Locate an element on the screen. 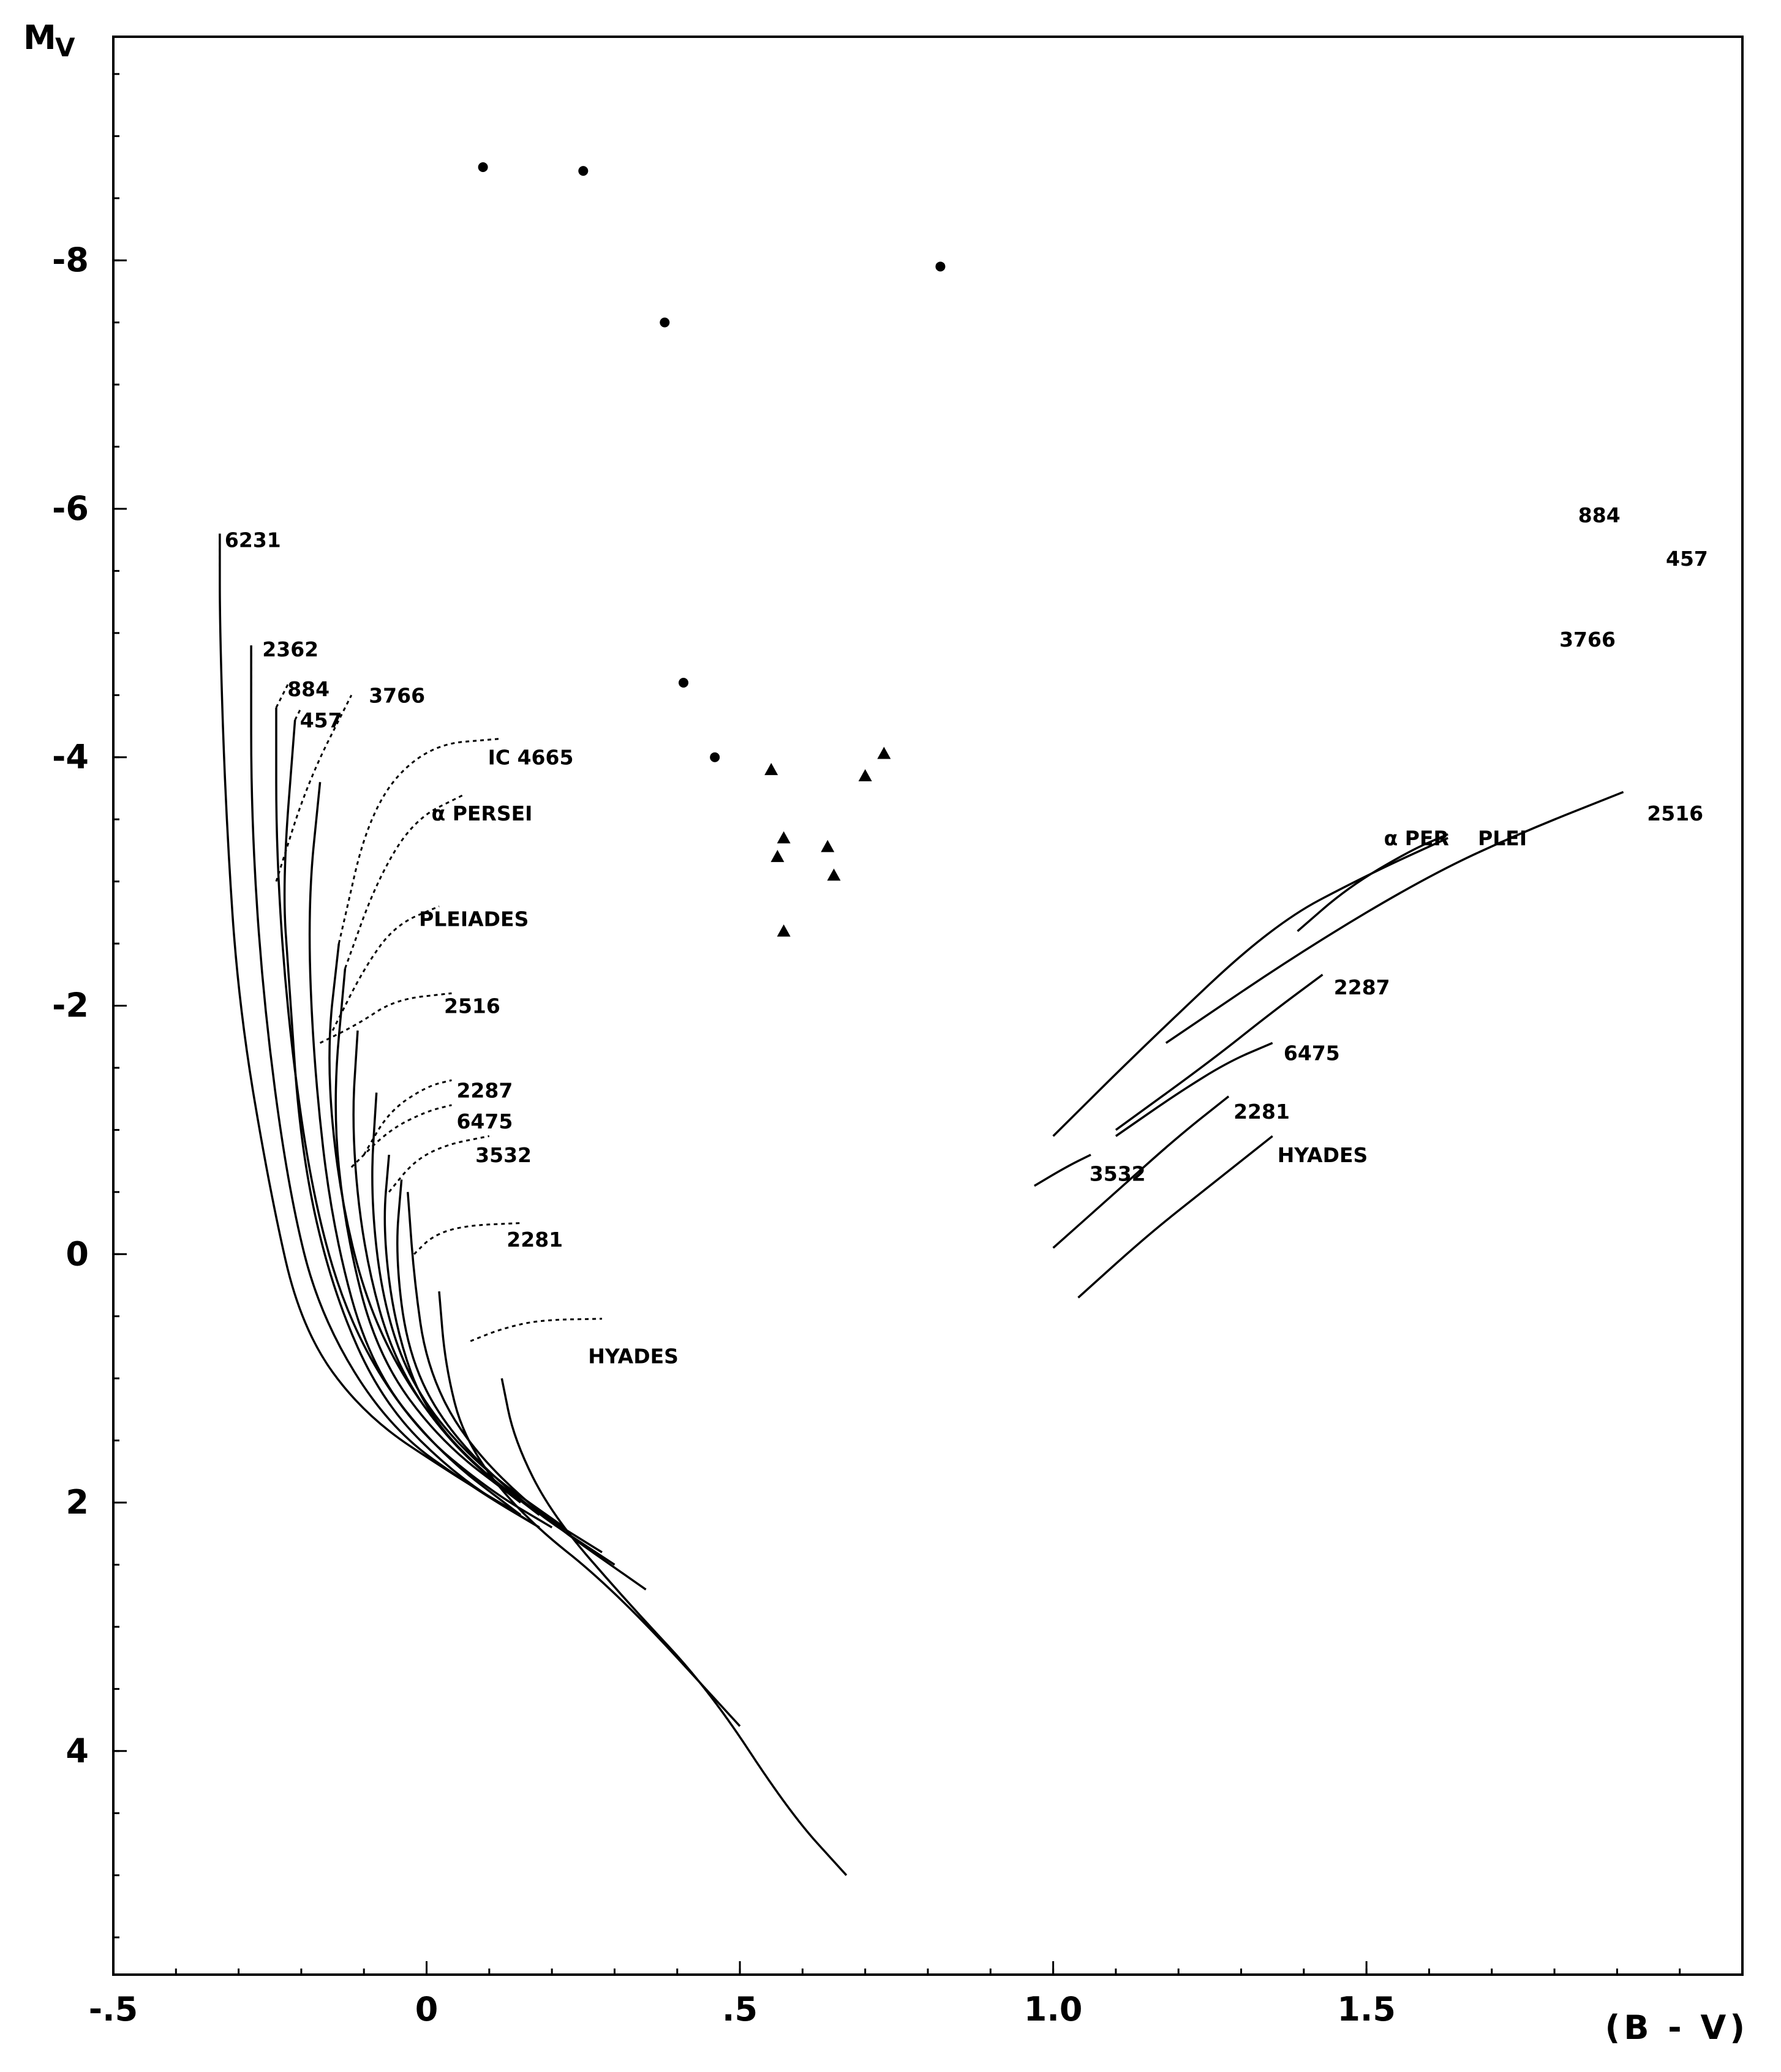 This screenshot has width=1781, height=2072. giant-region-label-884: 884 is located at coordinates (1600, 515).